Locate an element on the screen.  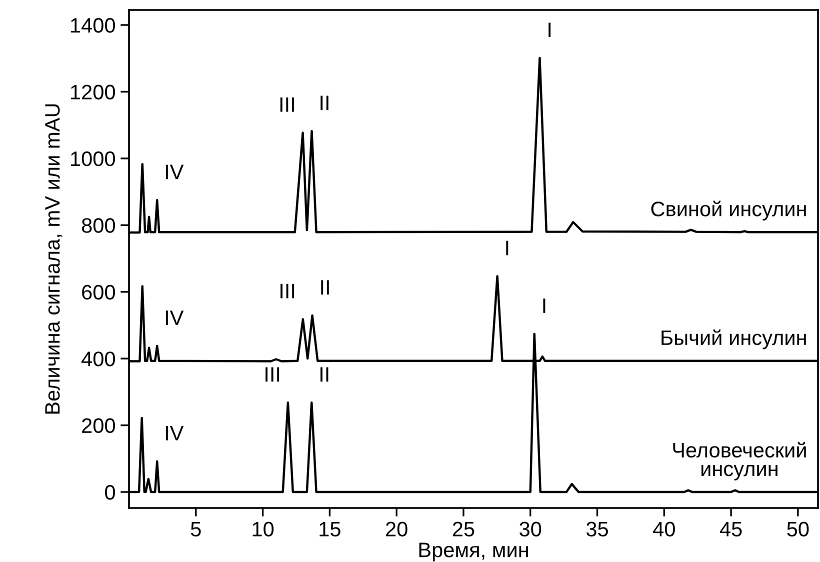
x-axis-title: Время, мин is located at coordinates (473, 552).